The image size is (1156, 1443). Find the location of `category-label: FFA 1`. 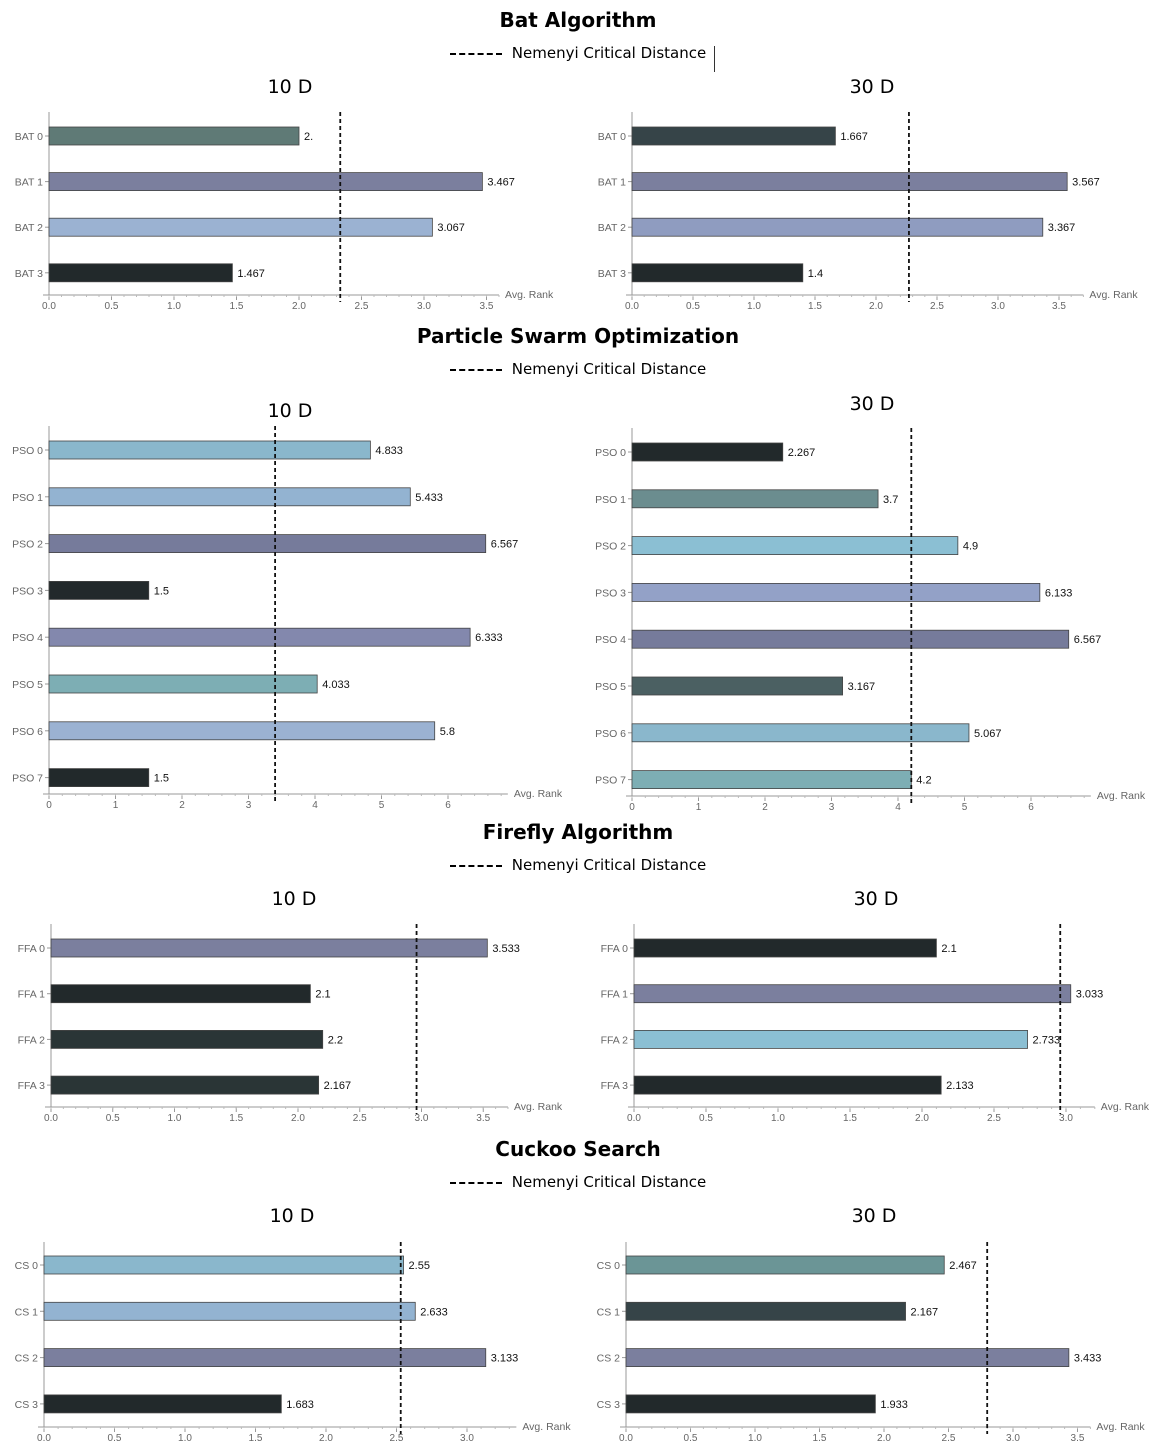

category-label: FFA 1 is located at coordinates (32, 995).